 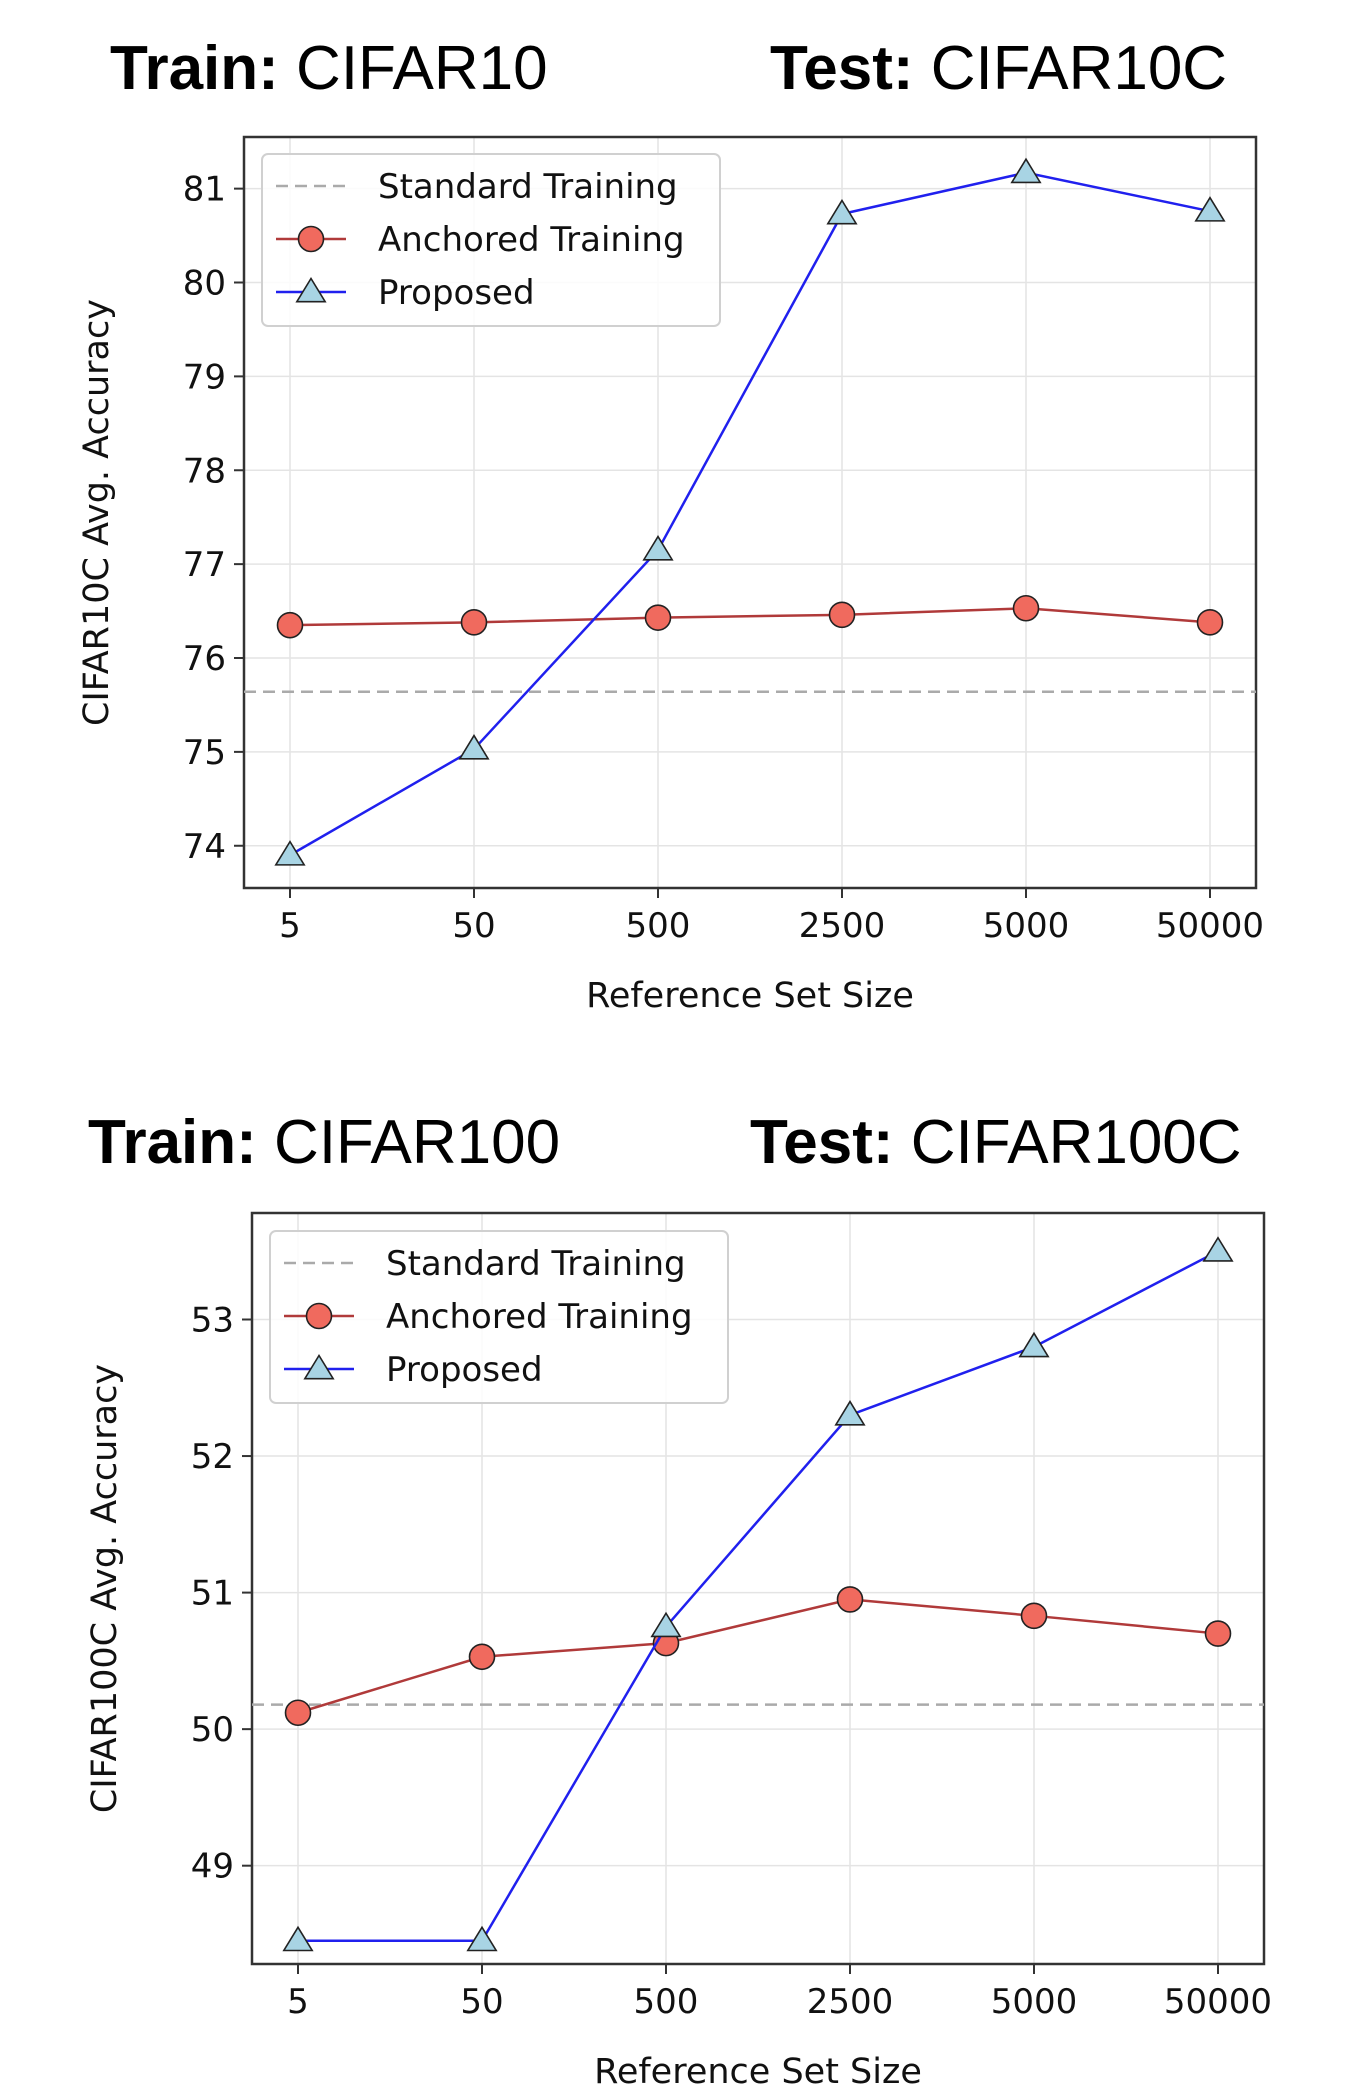 I want to click on panel2-train-value: CIFAR100, so click(x=417, y=1142).